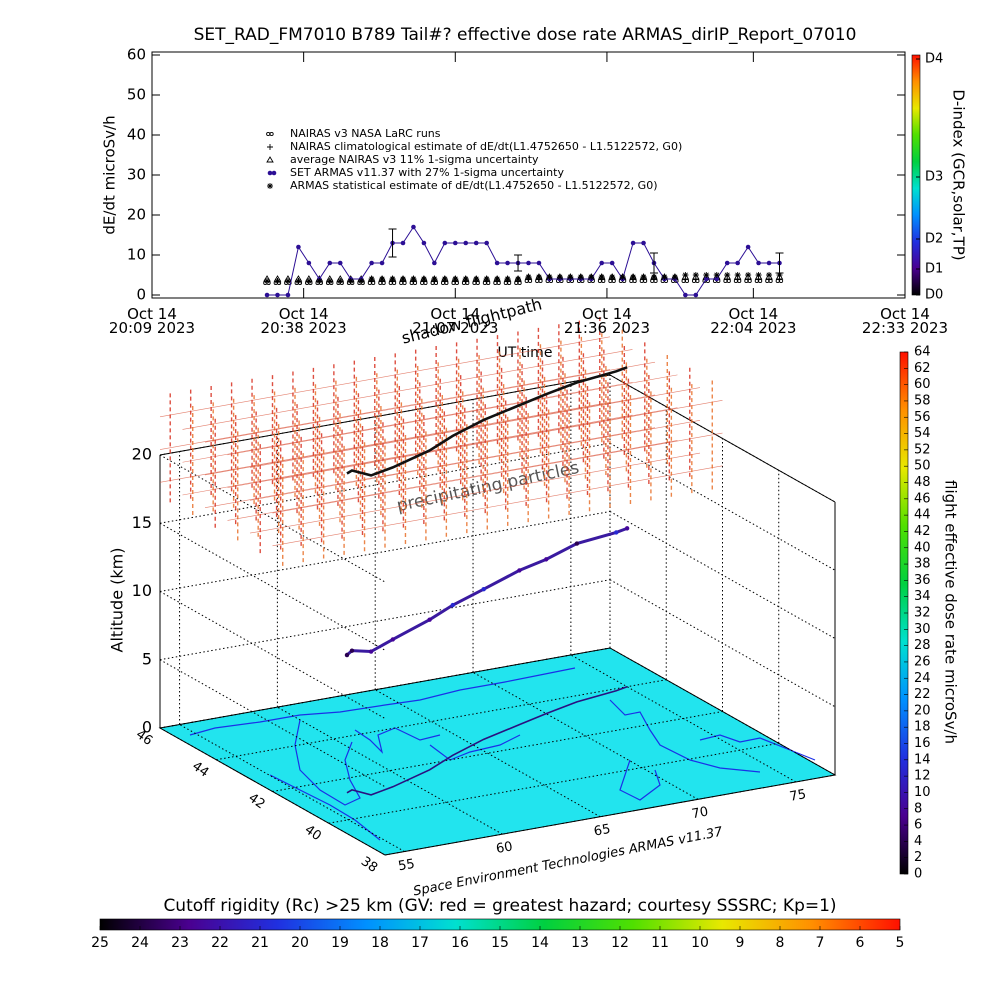 Image resolution: width=1000 pixels, height=1000 pixels. What do you see at coordinates (922, 515) in the screenshot?
I see `colorbar-tick-label: 44` at bounding box center [922, 515].